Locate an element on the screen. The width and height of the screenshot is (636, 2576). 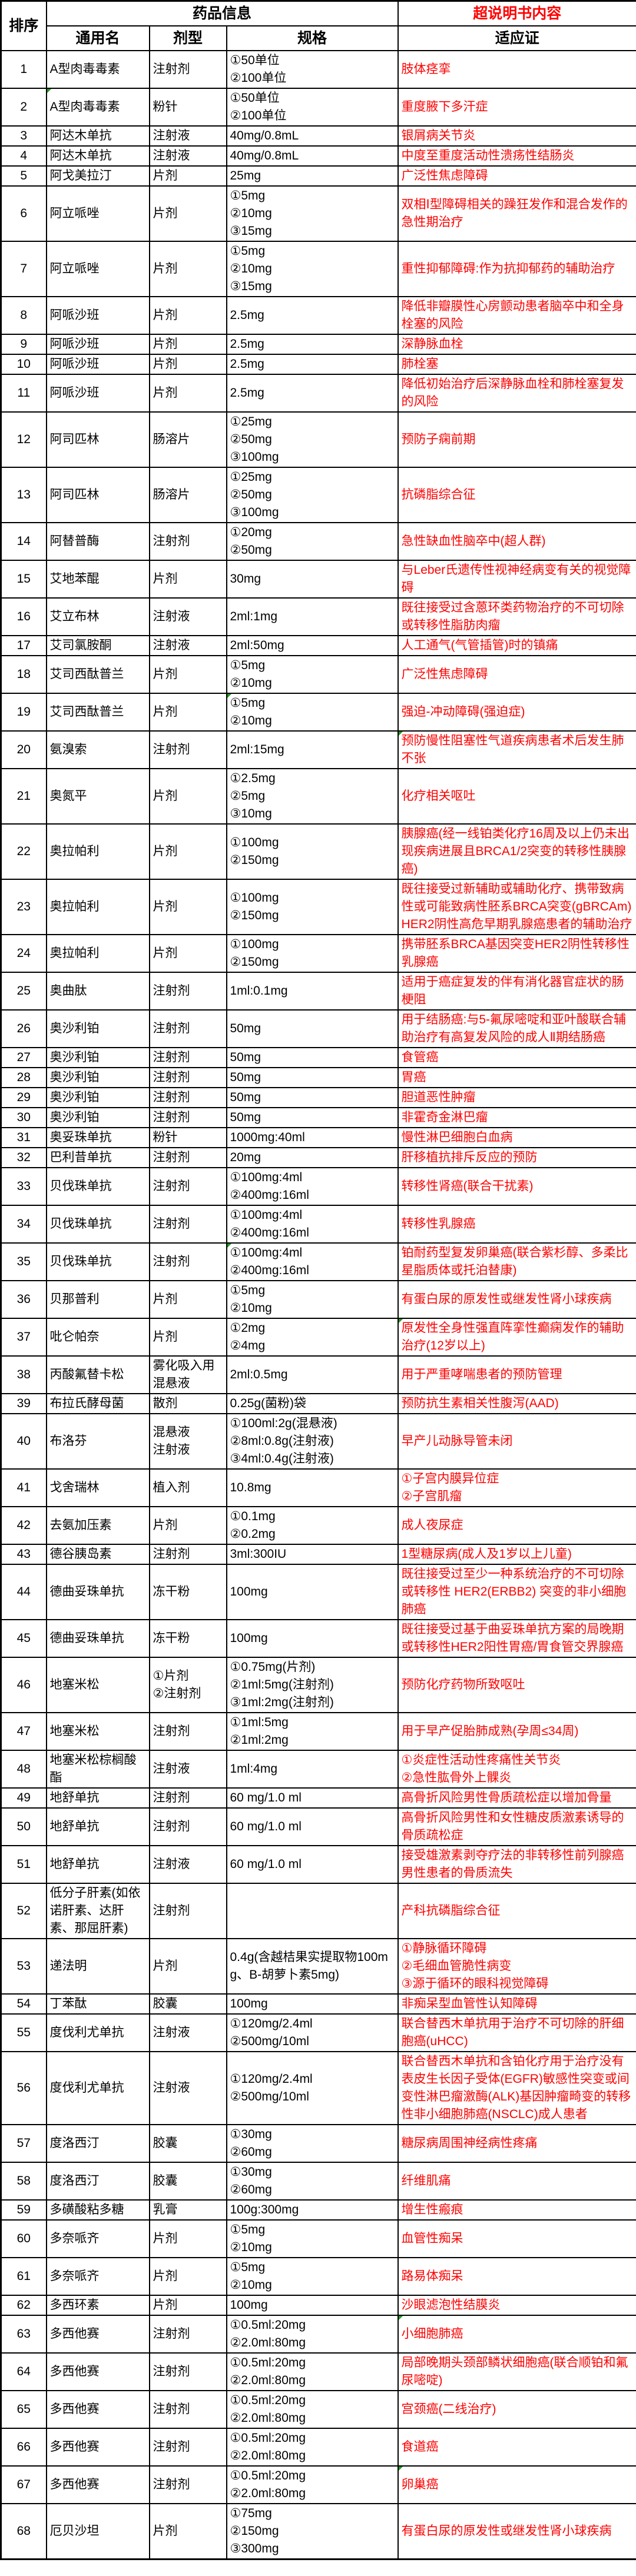
row-generic-name-cell: 阿替普酶 is located at coordinates (97, 541).